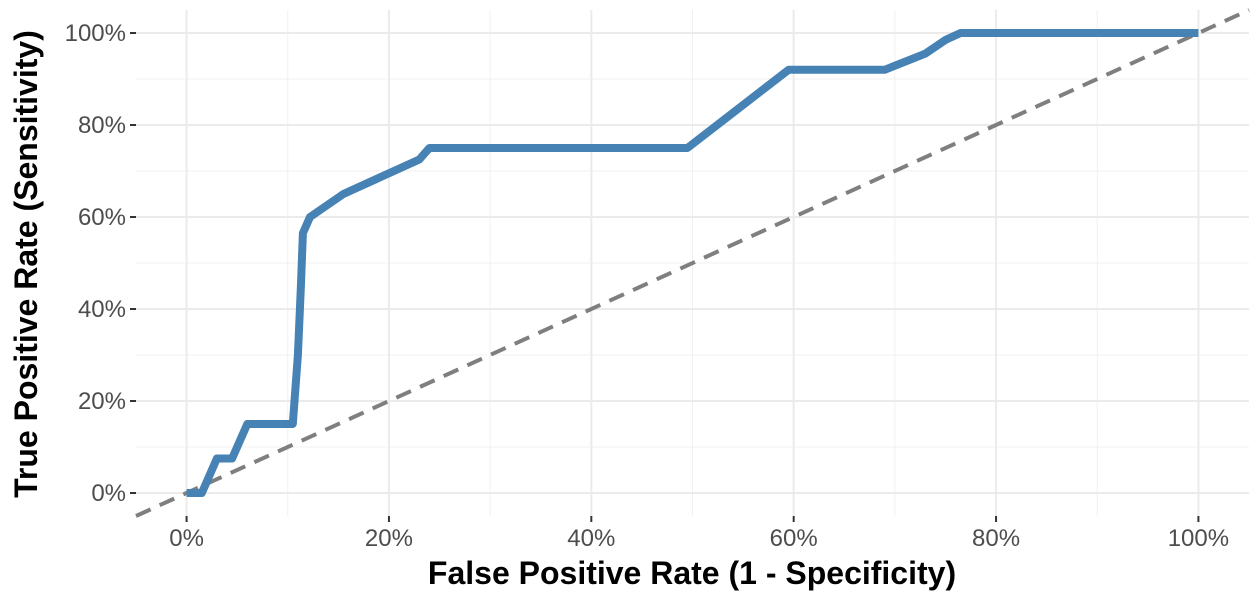  What do you see at coordinates (26, 264) in the screenshot?
I see `y-axis-title: True Positive Rate (Sensitivity)` at bounding box center [26, 264].